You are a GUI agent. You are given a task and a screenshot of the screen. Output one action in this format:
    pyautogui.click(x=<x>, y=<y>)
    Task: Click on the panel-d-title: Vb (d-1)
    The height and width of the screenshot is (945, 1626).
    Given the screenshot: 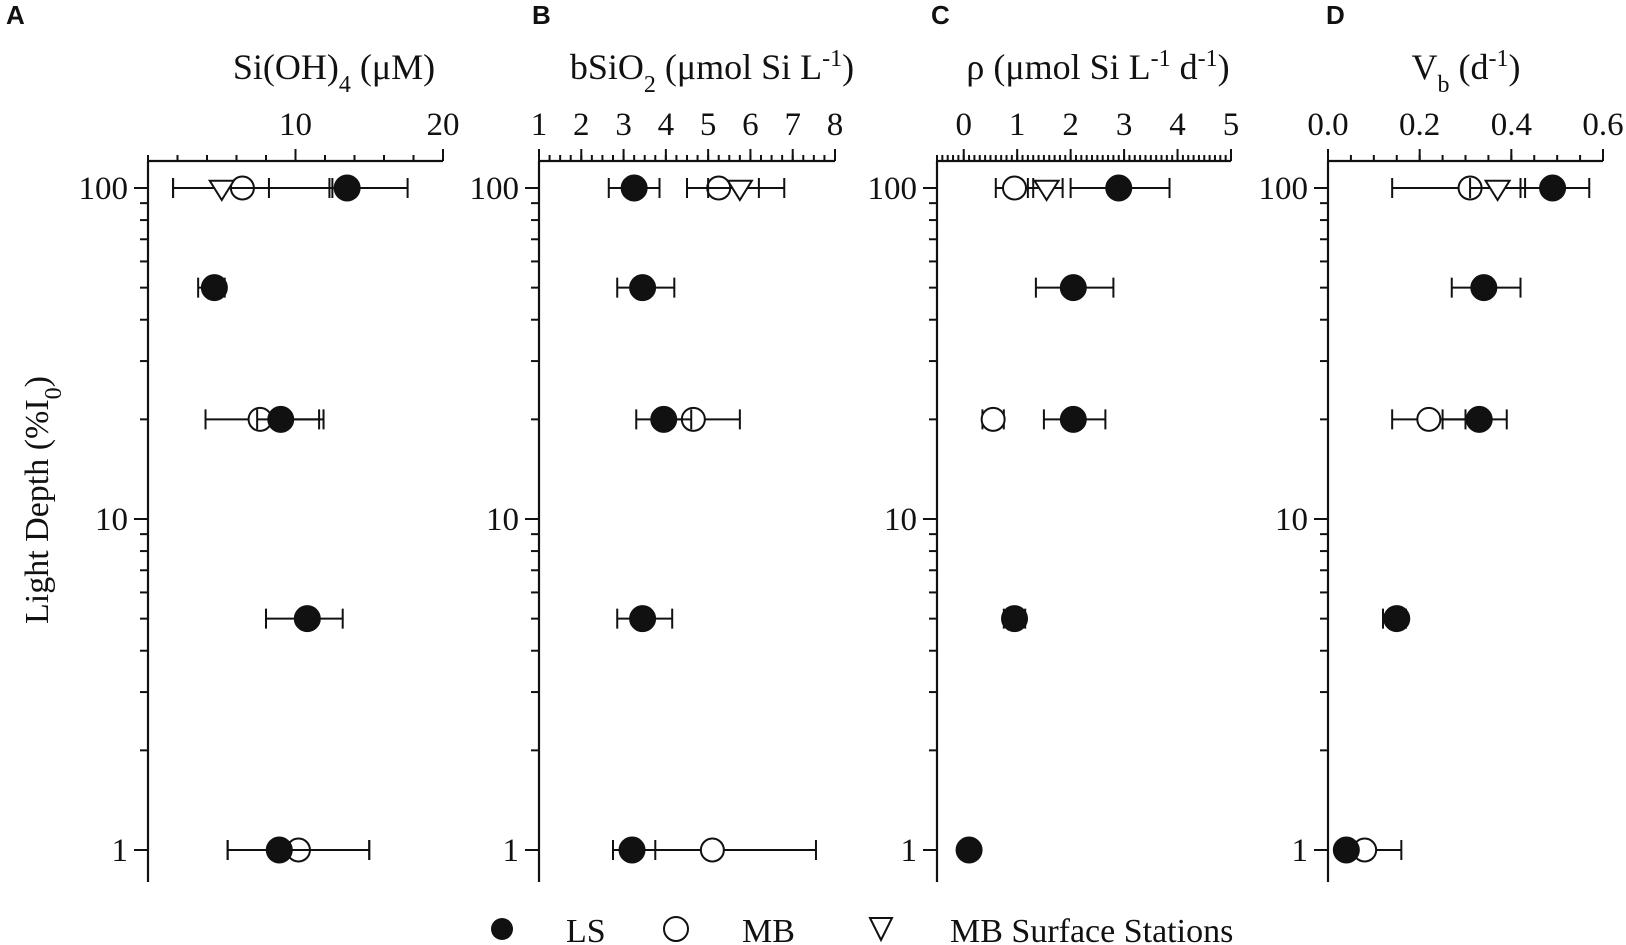 What is the action you would take?
    pyautogui.click(x=1466, y=72)
    